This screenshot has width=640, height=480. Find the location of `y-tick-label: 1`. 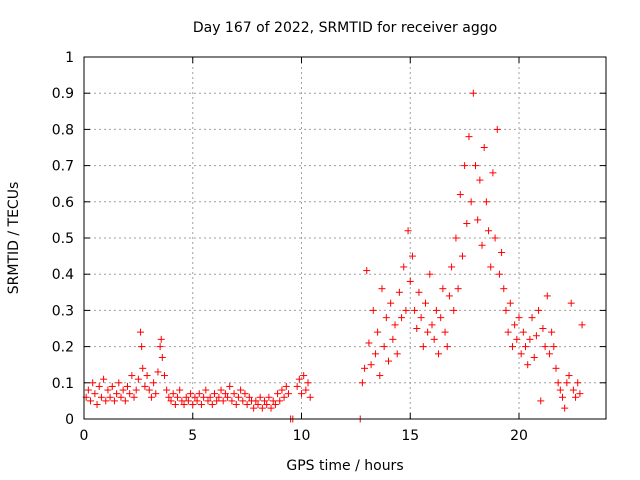

y-tick-label: 1 is located at coordinates (69, 58).